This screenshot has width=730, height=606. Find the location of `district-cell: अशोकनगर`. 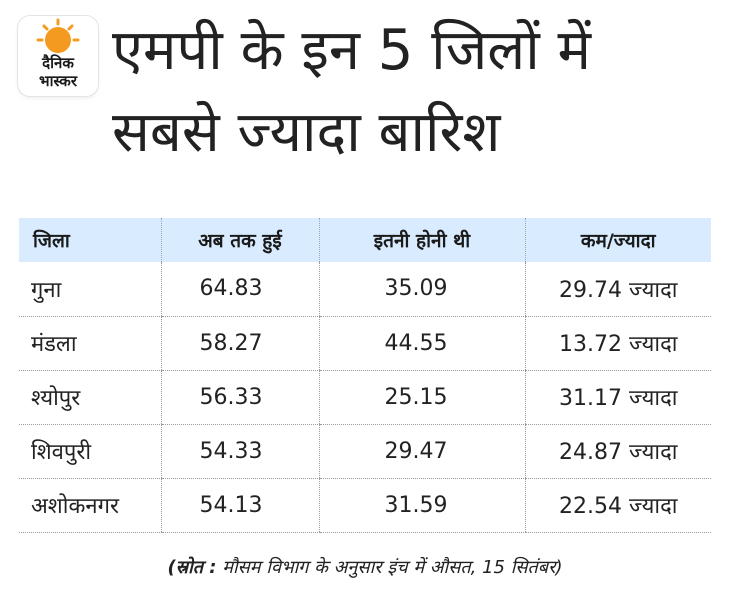

district-cell: अशोकनगर is located at coordinates (90, 505).